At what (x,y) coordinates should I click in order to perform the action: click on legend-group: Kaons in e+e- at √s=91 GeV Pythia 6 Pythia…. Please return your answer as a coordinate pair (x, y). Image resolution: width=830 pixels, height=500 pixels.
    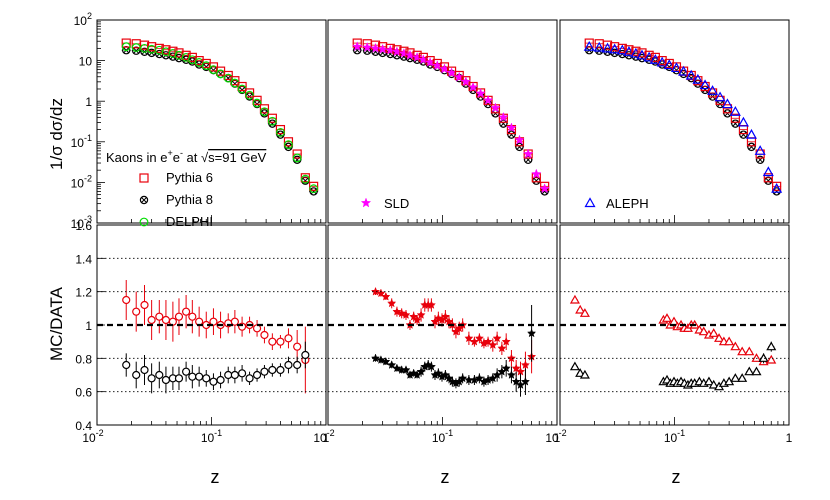
    Looking at the image, I should click on (377, 188).